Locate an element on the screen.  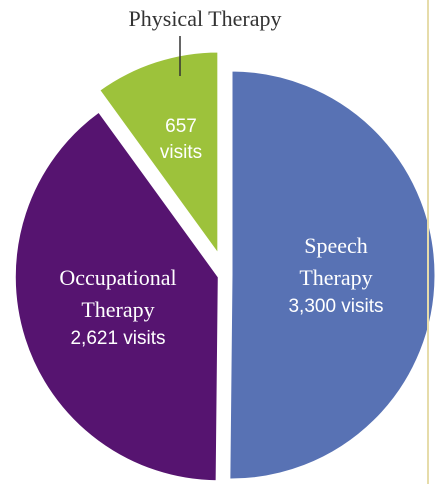
slice-name: Occupational Therapy is located at coordinates (118, 293).